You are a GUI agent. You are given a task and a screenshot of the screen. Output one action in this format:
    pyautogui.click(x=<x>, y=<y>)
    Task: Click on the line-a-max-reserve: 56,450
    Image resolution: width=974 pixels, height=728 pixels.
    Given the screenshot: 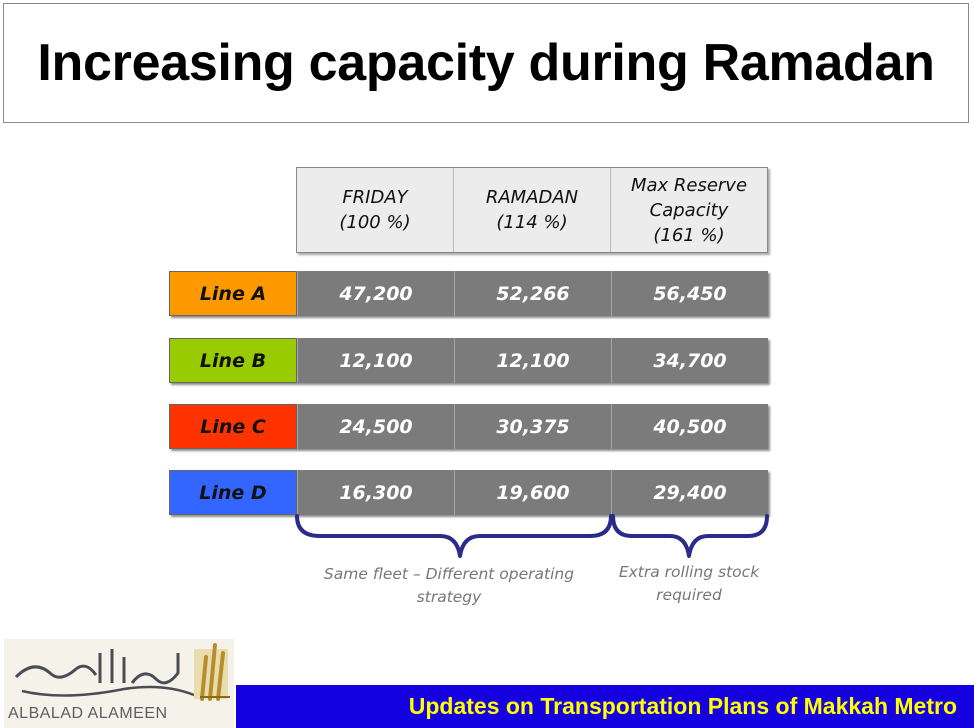 What is the action you would take?
    pyautogui.click(x=689, y=293)
    